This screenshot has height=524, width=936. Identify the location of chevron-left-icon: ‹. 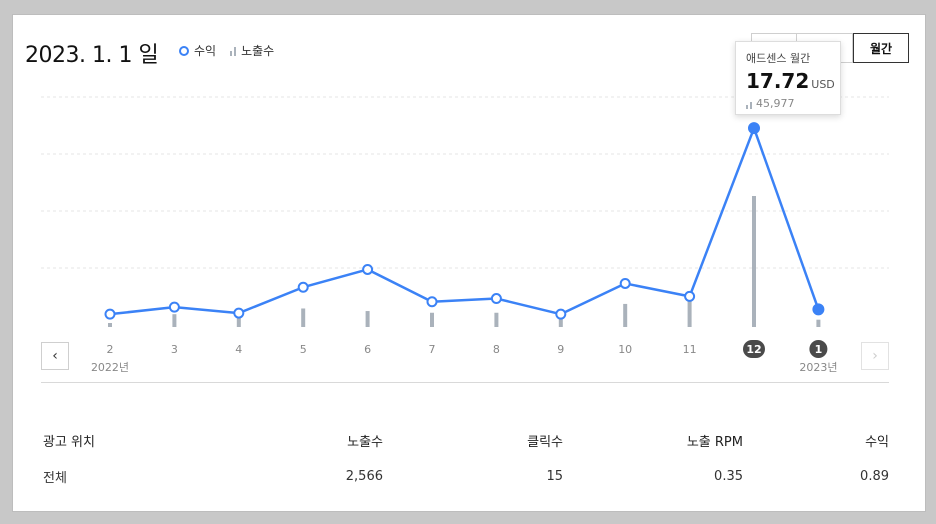
(55, 356).